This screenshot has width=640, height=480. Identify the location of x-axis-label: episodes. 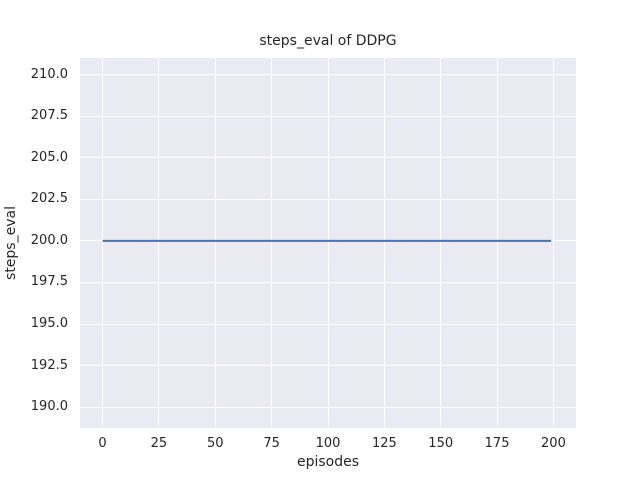
(328, 462).